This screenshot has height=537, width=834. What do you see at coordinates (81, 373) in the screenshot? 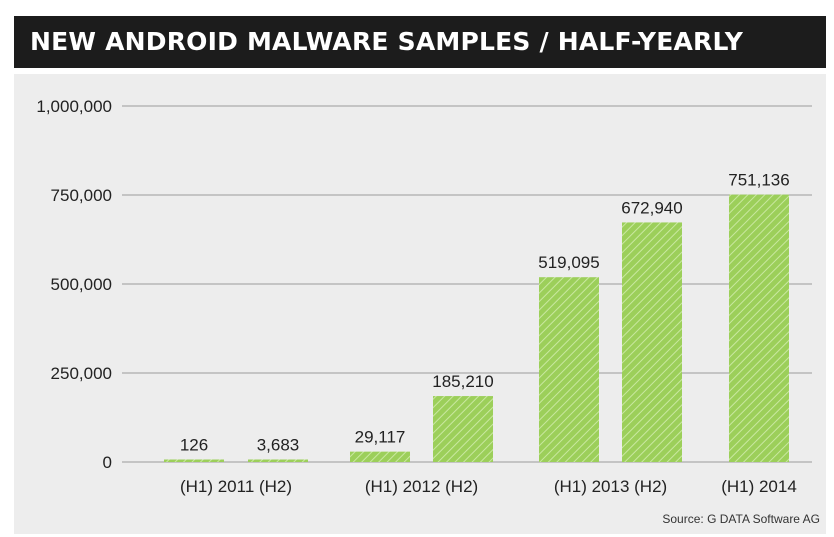
I see `y-tick-label: 250,000` at bounding box center [81, 373].